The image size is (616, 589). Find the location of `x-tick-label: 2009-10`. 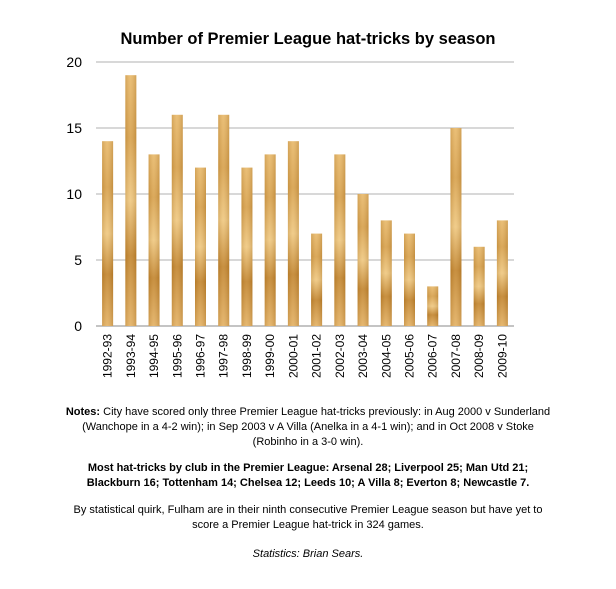

x-tick-label: 2009-10 is located at coordinates (502, 356).